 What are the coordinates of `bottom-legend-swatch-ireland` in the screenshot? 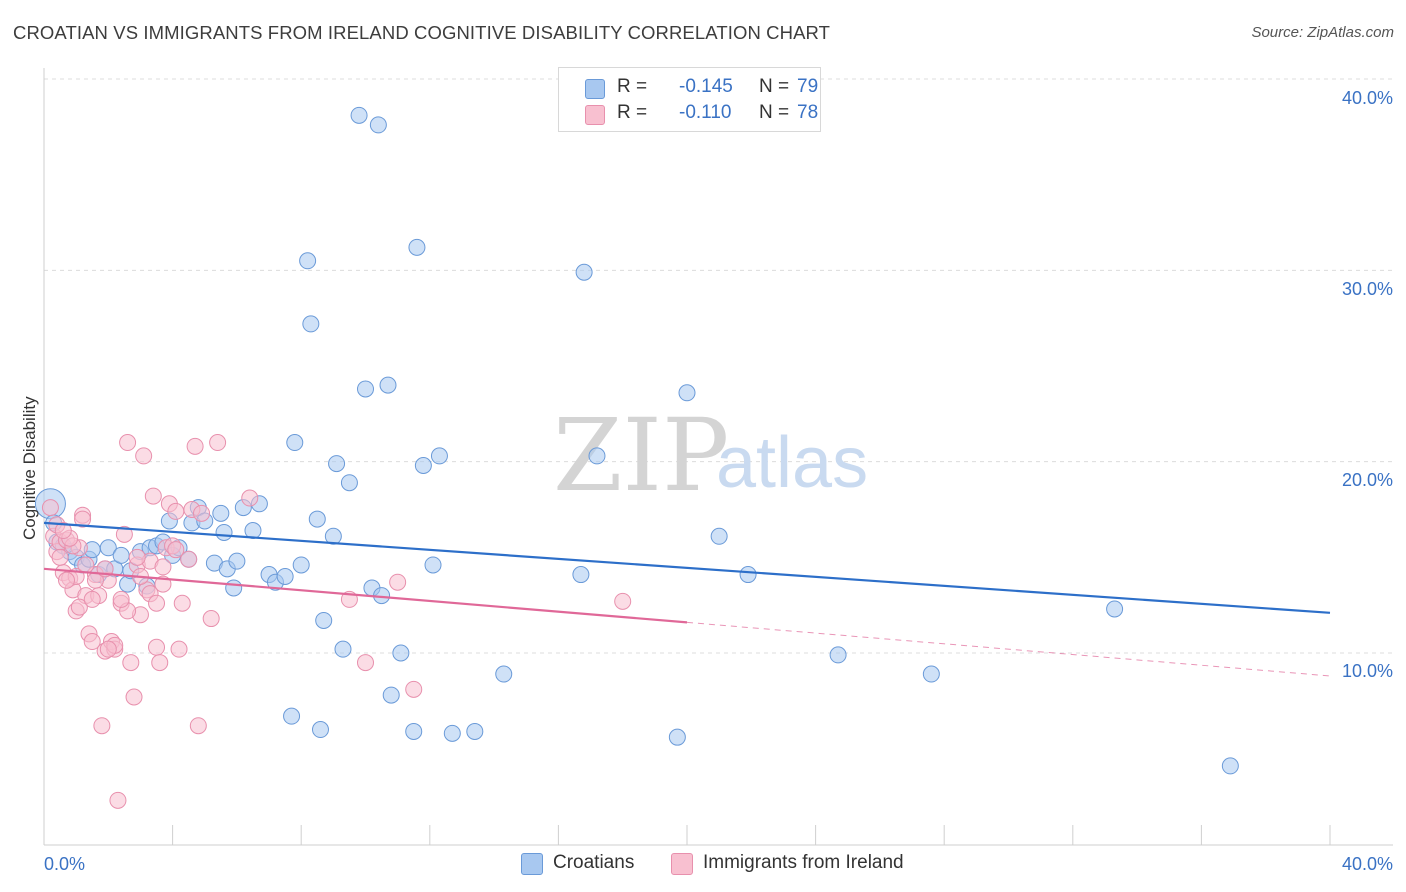 It's located at (682, 864).